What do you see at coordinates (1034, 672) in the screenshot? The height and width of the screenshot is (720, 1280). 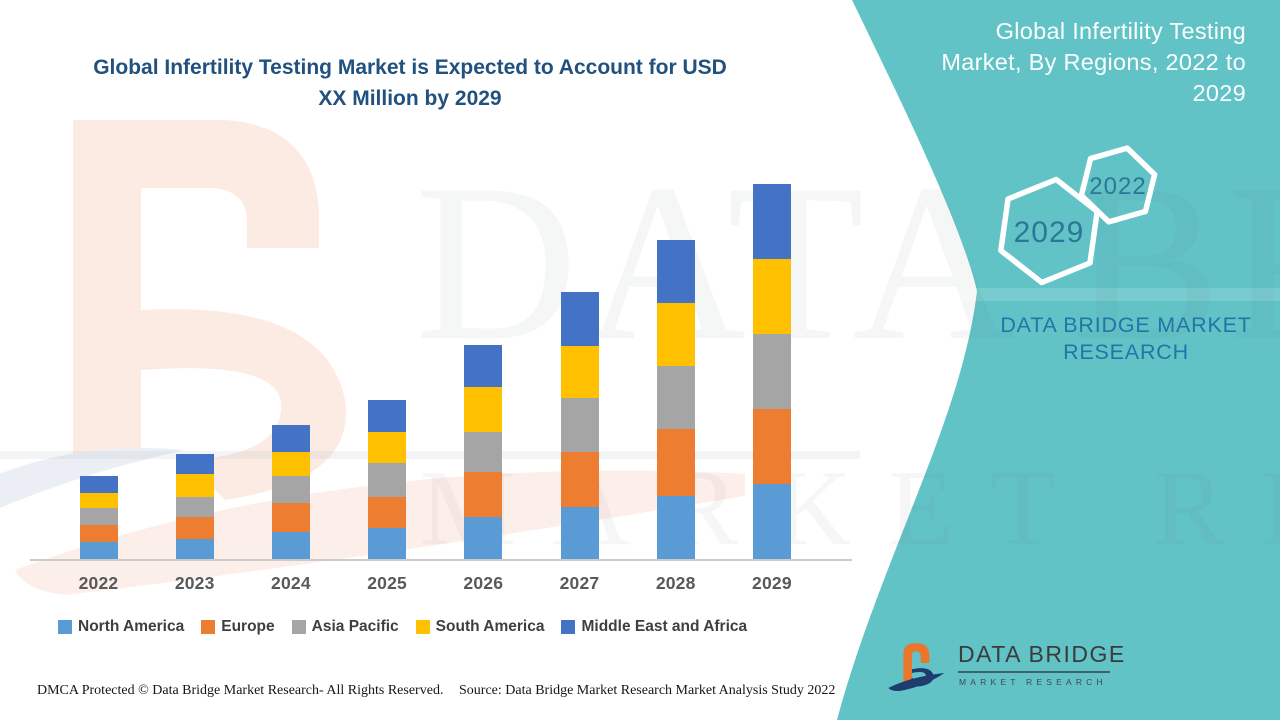 I see `logo-underline` at bounding box center [1034, 672].